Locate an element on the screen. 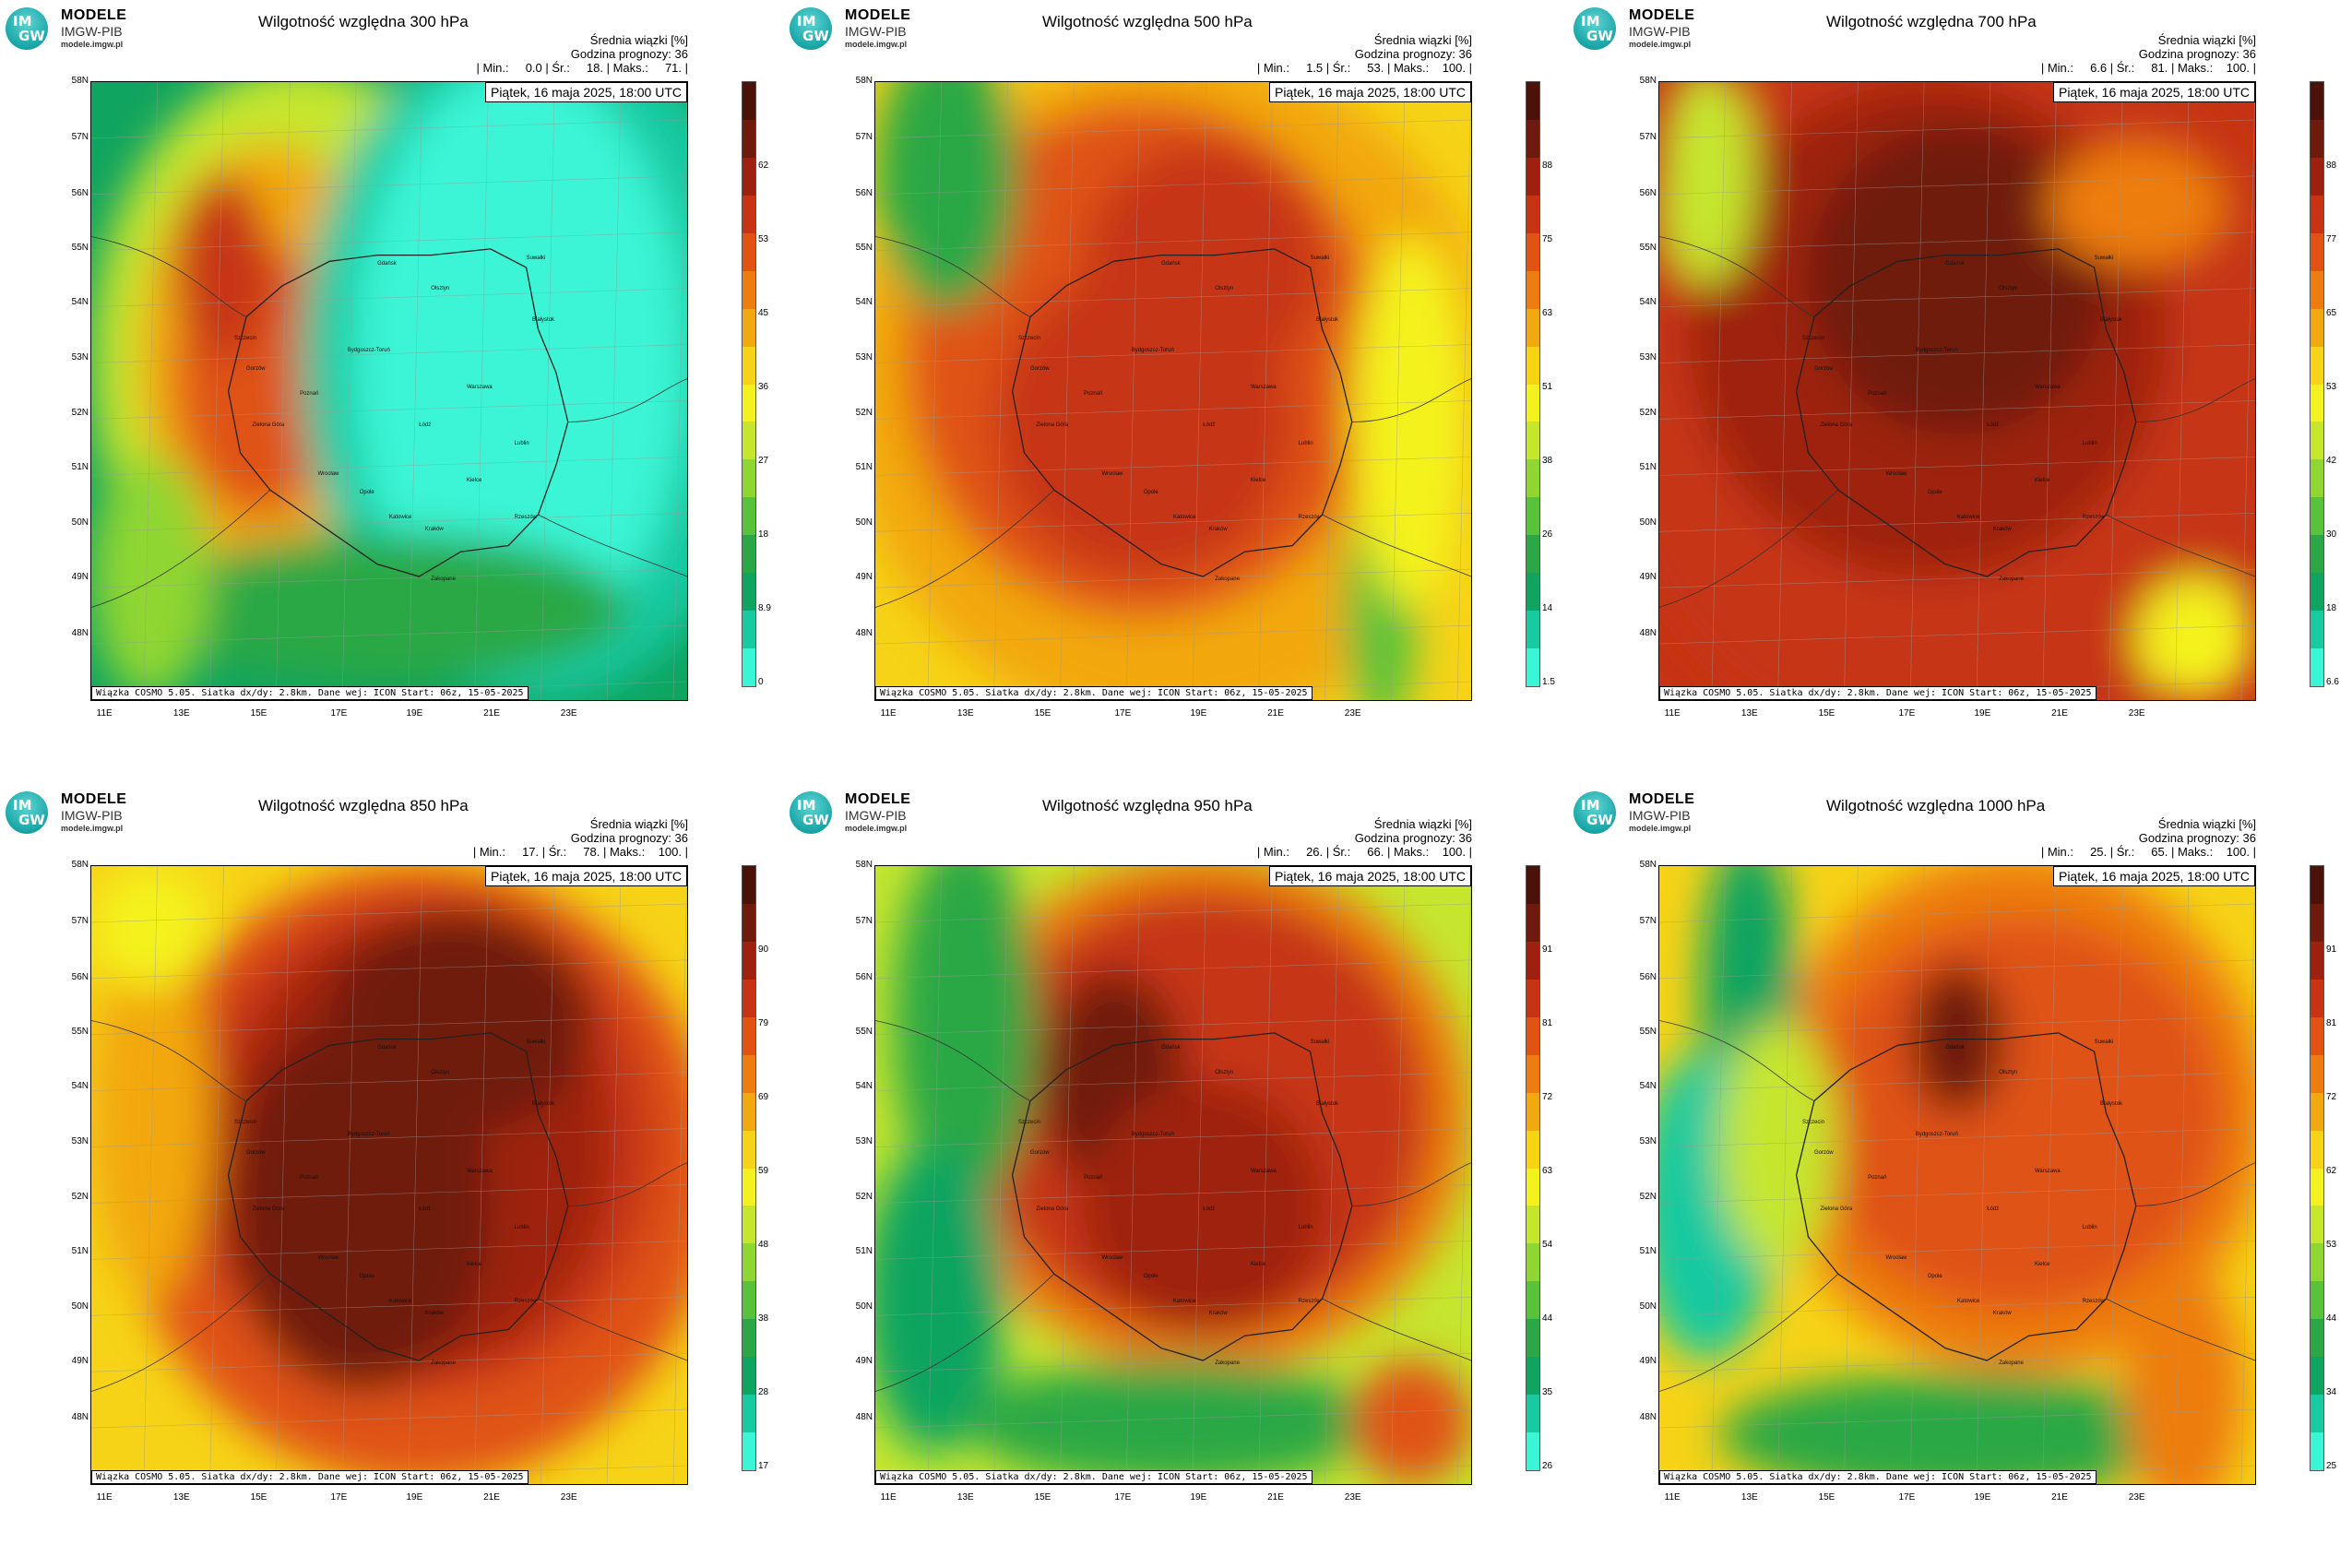 The width and height of the screenshot is (2352, 1568). colorbar-label: 6.6 is located at coordinates (2332, 682).